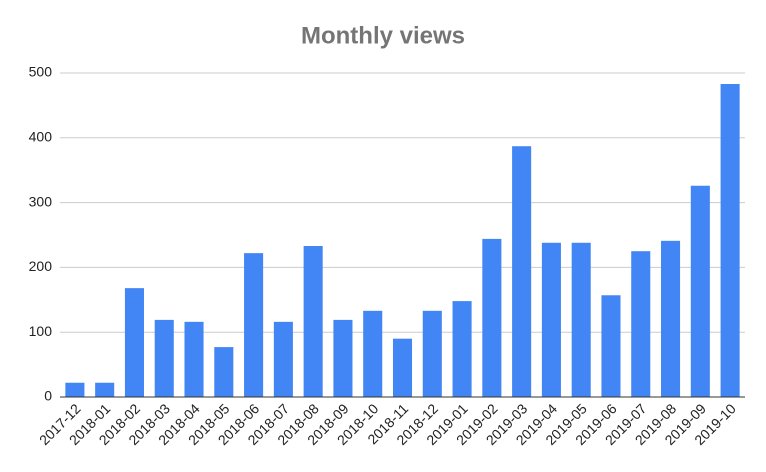 The width and height of the screenshot is (766, 472). What do you see at coordinates (48, 396) in the screenshot?
I see `y-tick-label: 0` at bounding box center [48, 396].